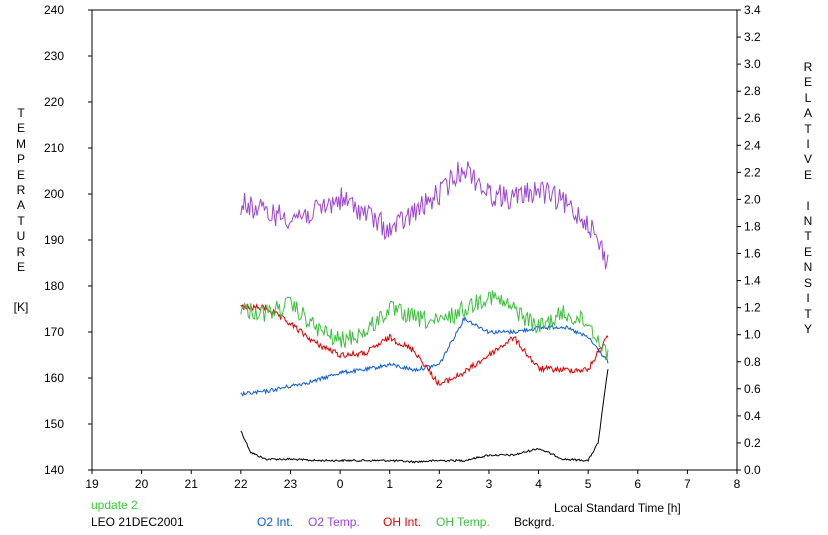 The image size is (828, 535). Describe the element at coordinates (752, 254) in the screenshot. I see `right-axis-tick-label: 1.6` at that location.